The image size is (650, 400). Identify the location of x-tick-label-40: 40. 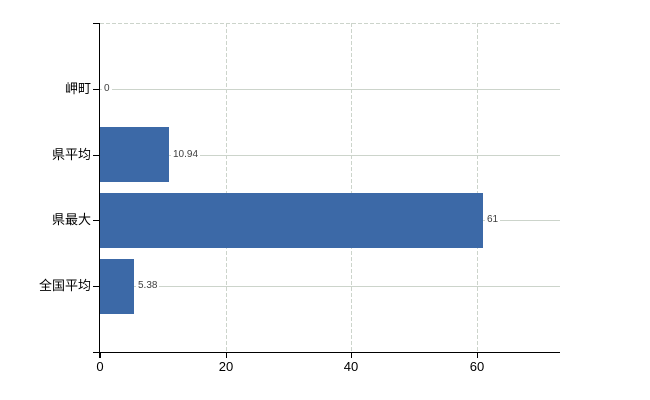
(351, 366).